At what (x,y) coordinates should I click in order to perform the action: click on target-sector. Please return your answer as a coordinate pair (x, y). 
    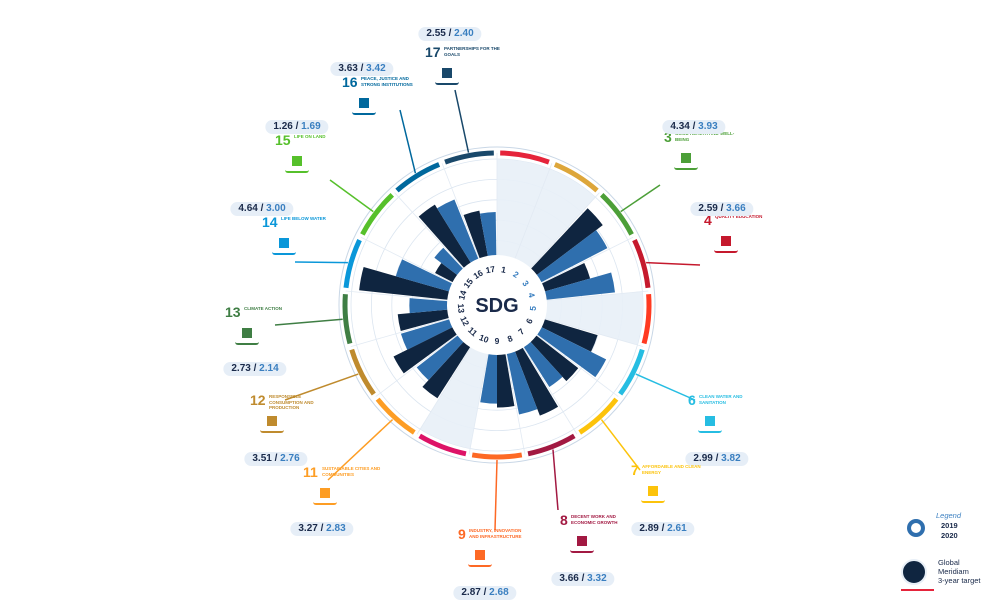
    Looking at the image, I should click on (523, 209).